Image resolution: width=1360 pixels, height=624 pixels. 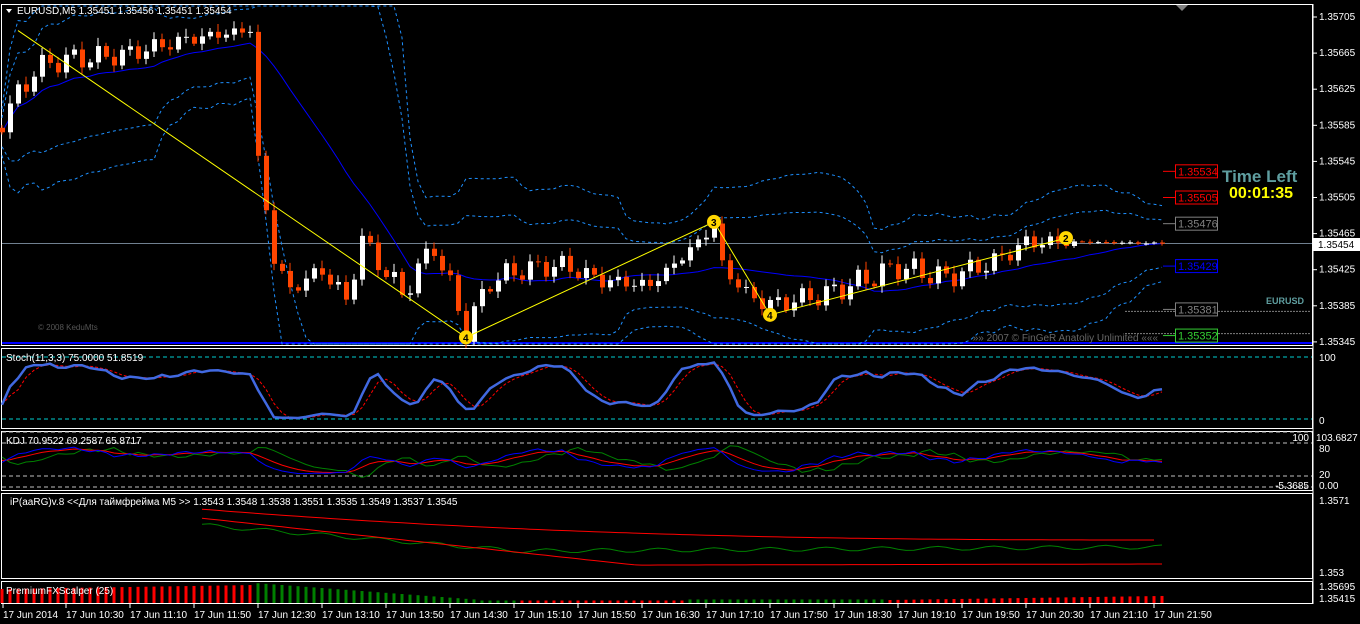 What do you see at coordinates (223, 615) in the screenshot?
I see `time-axis-label: 17 Jun 11:50` at bounding box center [223, 615].